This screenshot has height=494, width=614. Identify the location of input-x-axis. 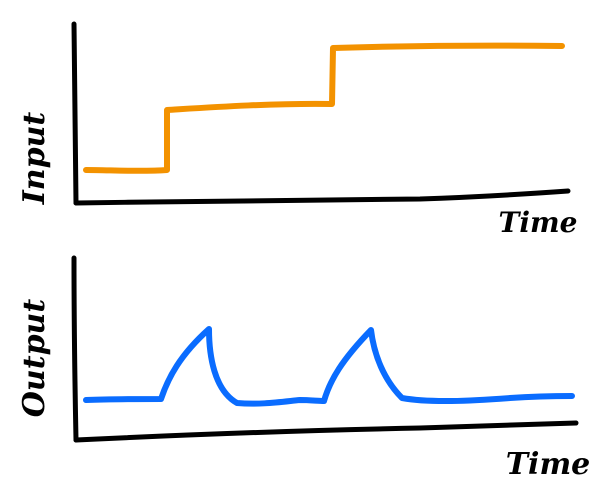
(322, 197).